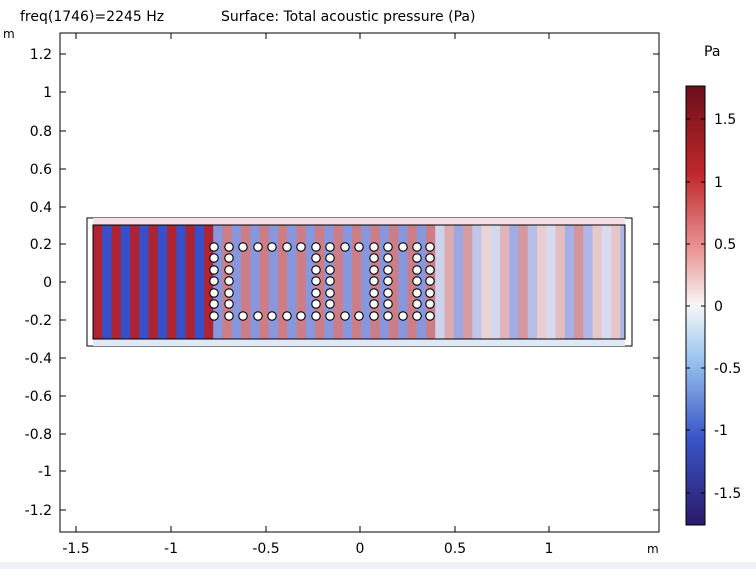 This screenshot has height=569, width=756. What do you see at coordinates (41, 208) in the screenshot?
I see `y-tick-label: 0.4` at bounding box center [41, 208].